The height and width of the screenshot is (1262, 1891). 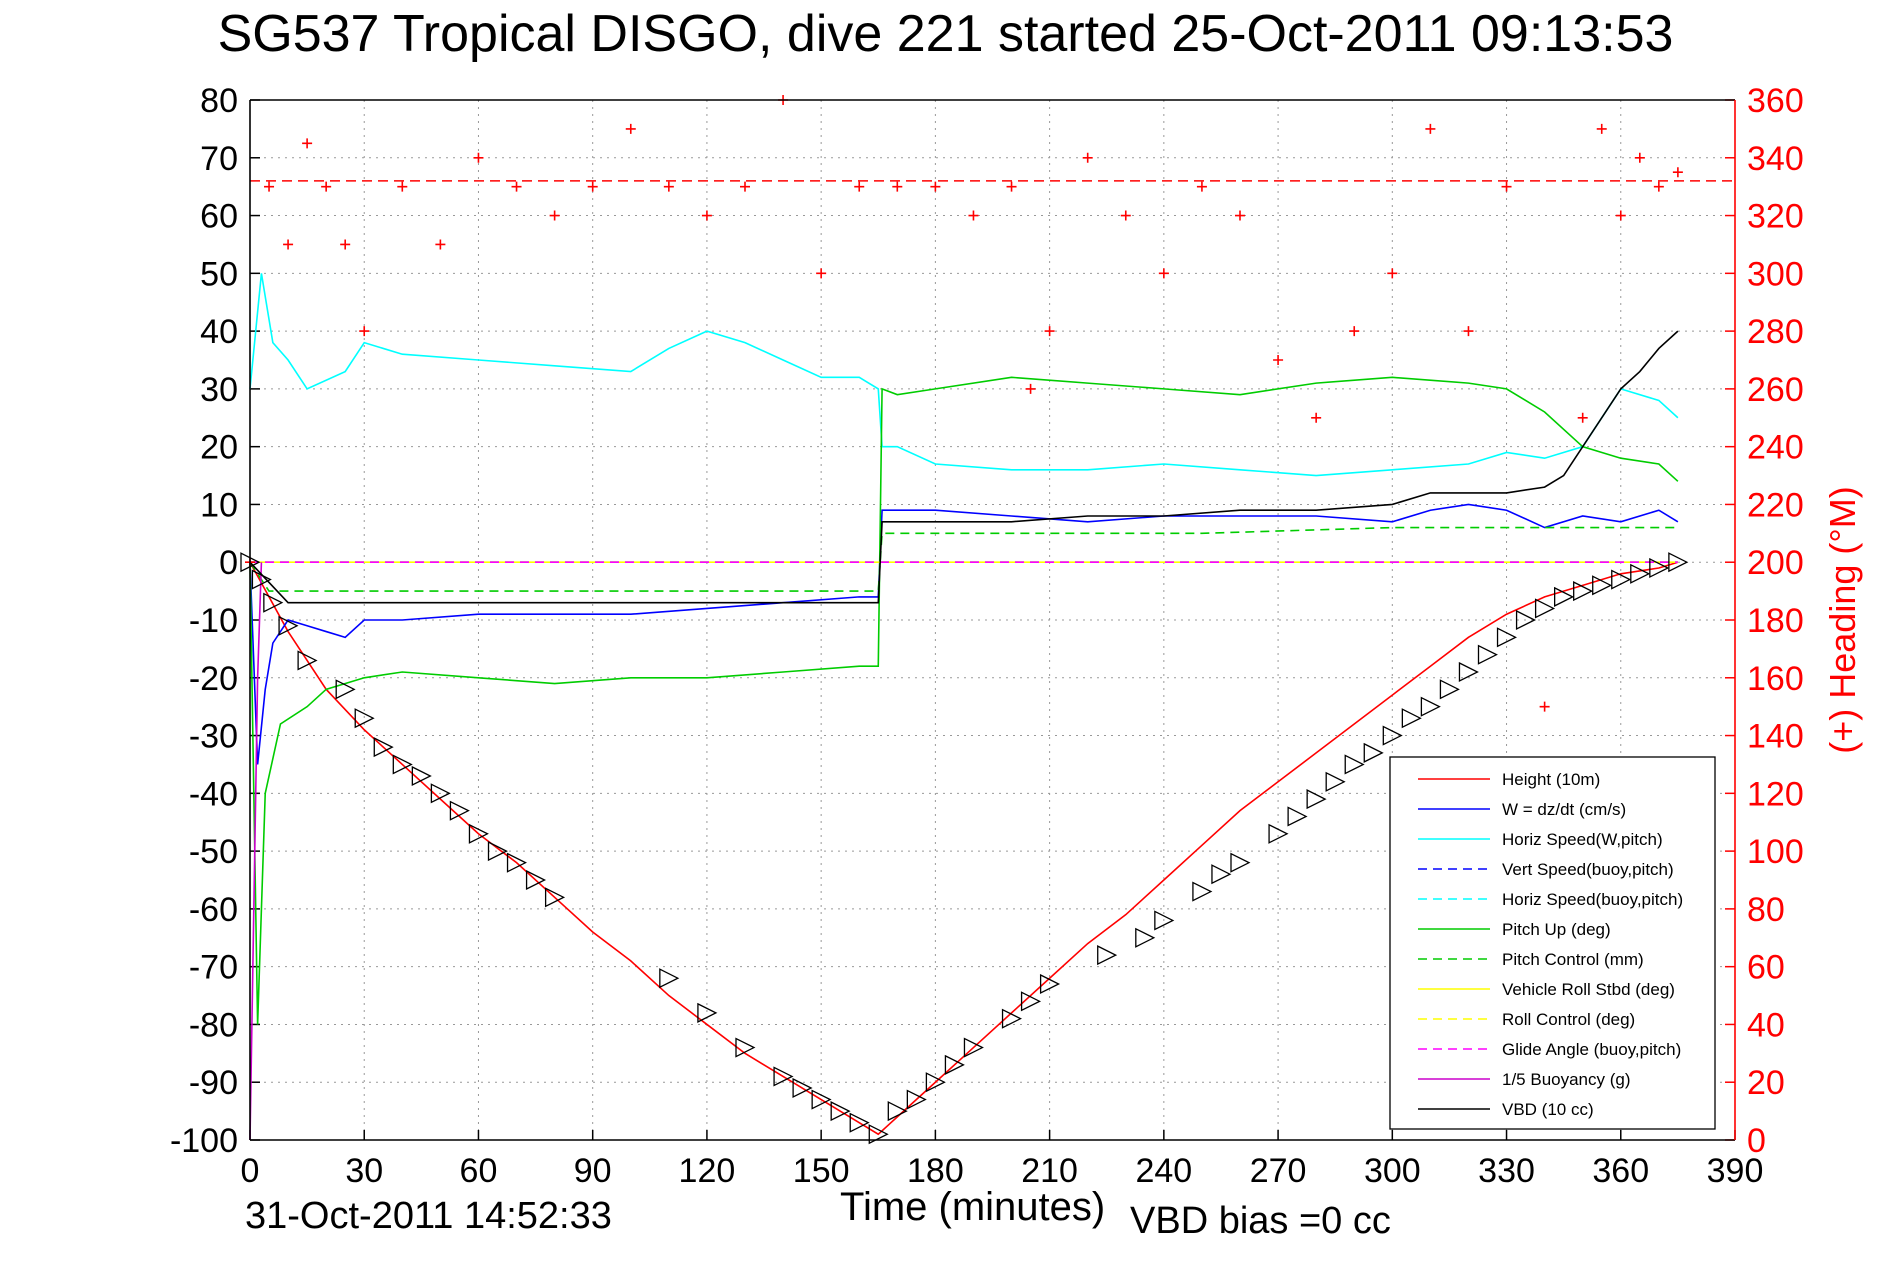 What do you see at coordinates (1775, 448) in the screenshot?
I see `y2-tick-label: 240` at bounding box center [1775, 448].